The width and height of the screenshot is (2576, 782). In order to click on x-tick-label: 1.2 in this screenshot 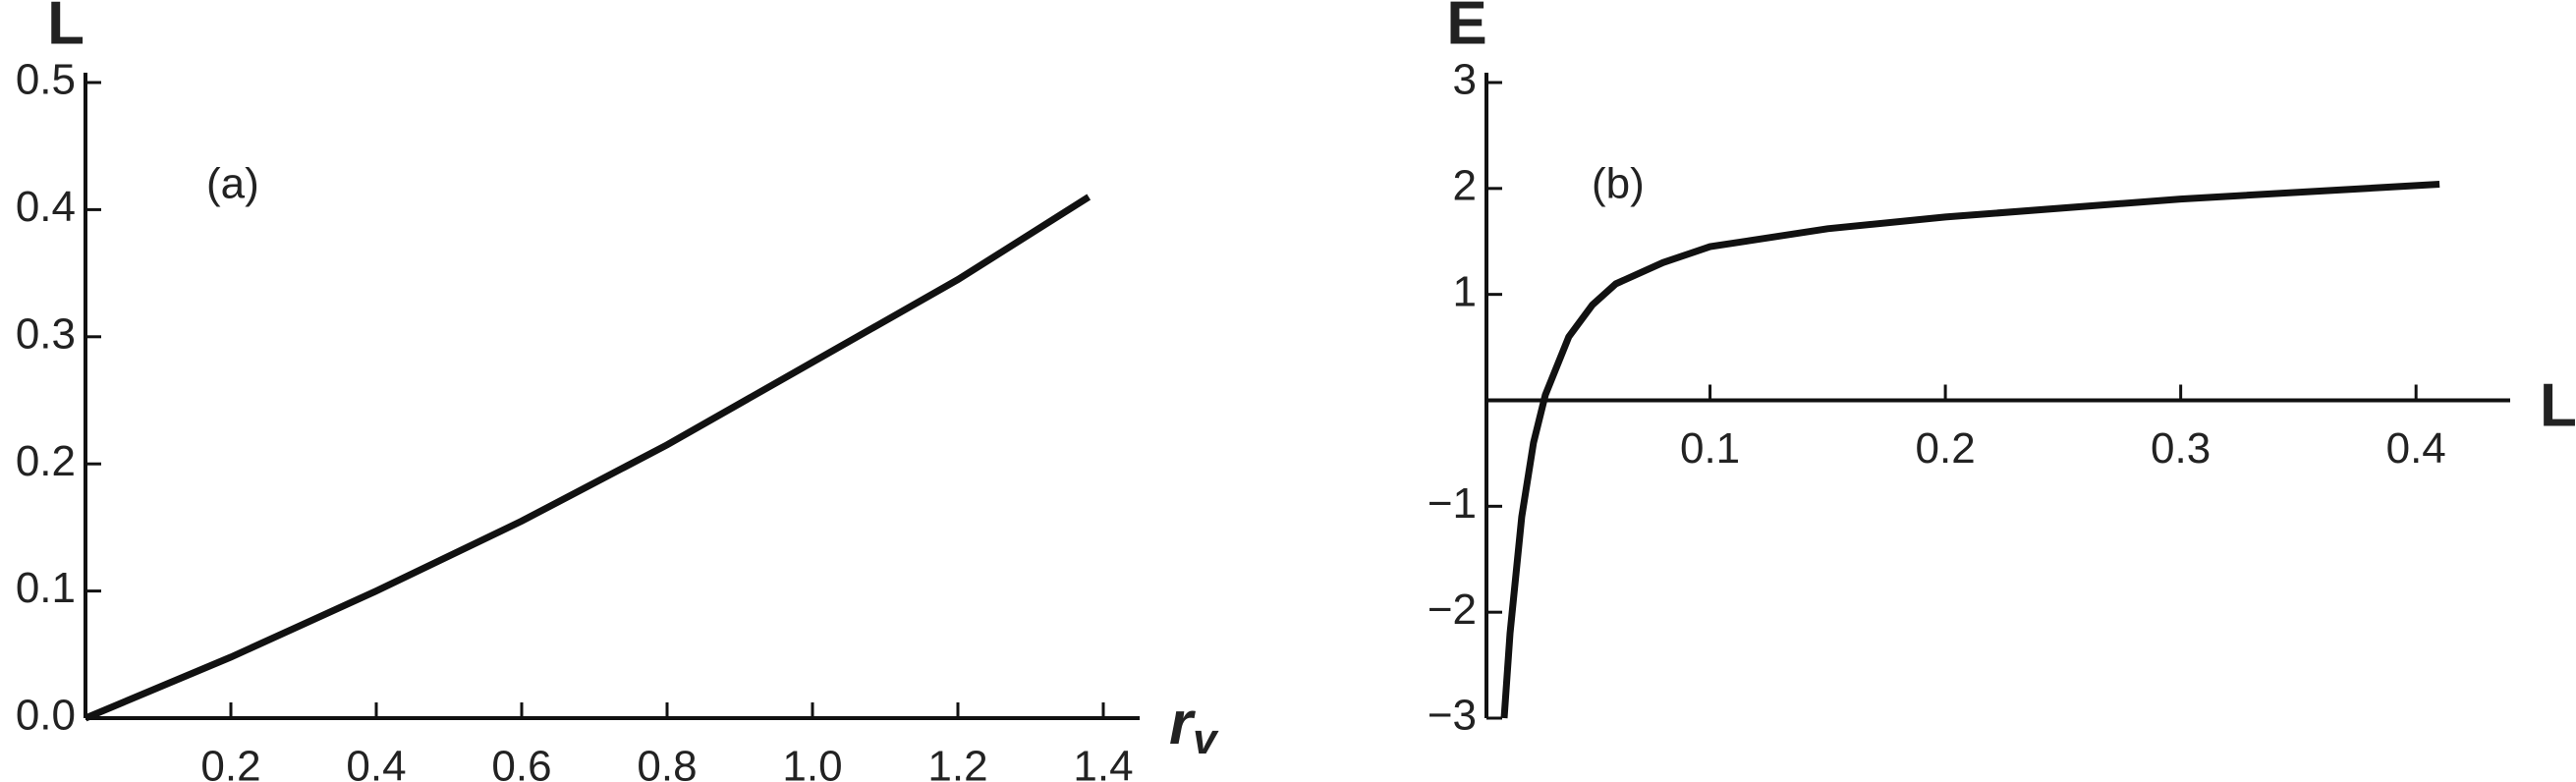, I will do `click(957, 762)`.